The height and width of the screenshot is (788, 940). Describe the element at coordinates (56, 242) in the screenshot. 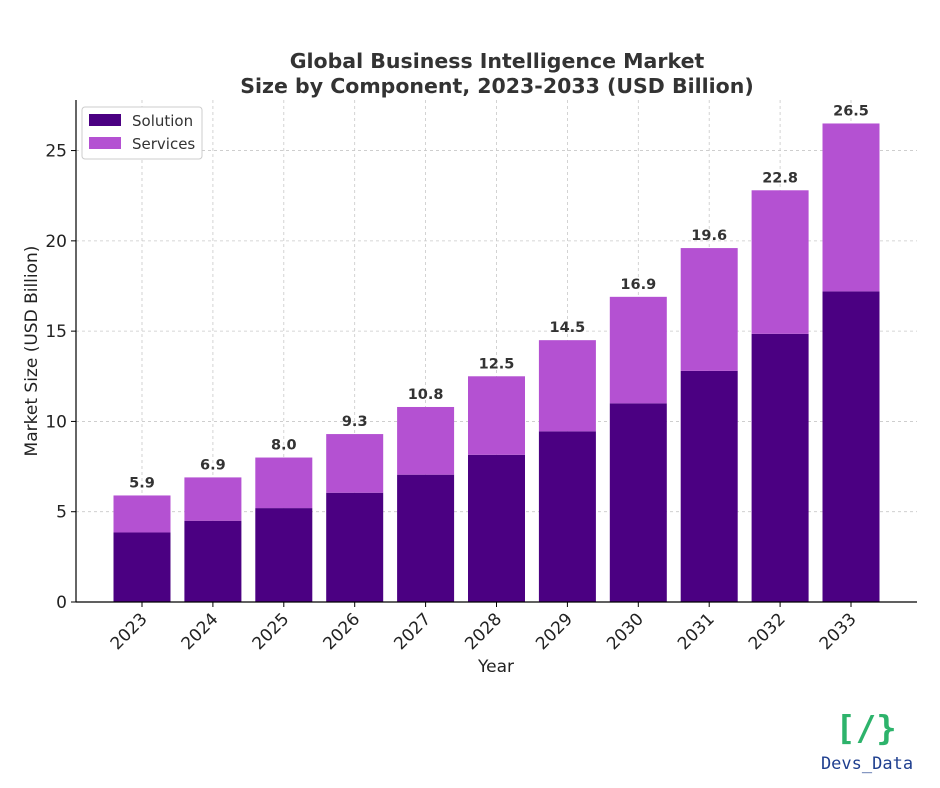

I see `y-tick-label: 20` at that location.